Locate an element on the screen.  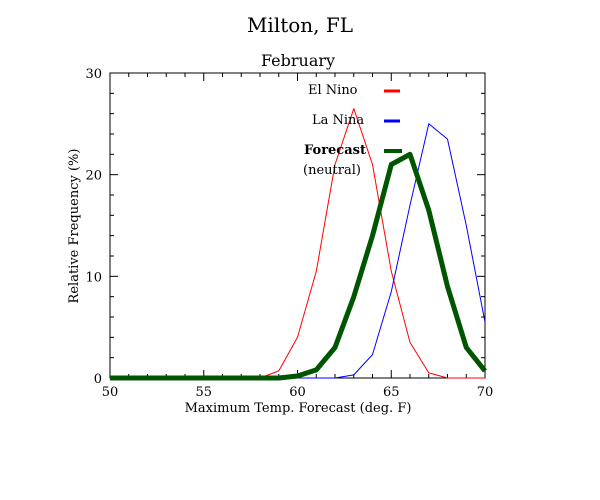
y-tick-labels: 0 10 20 30 is located at coordinates (93, 227).